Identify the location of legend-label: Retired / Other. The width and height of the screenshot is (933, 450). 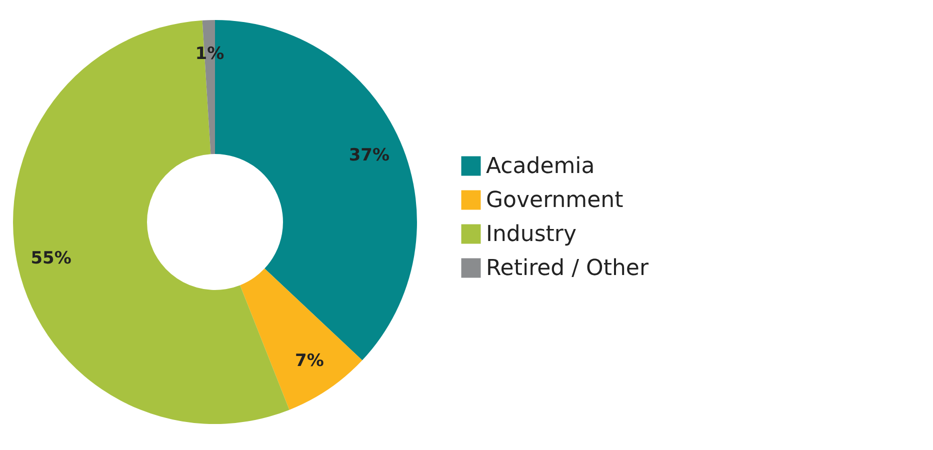
(568, 268).